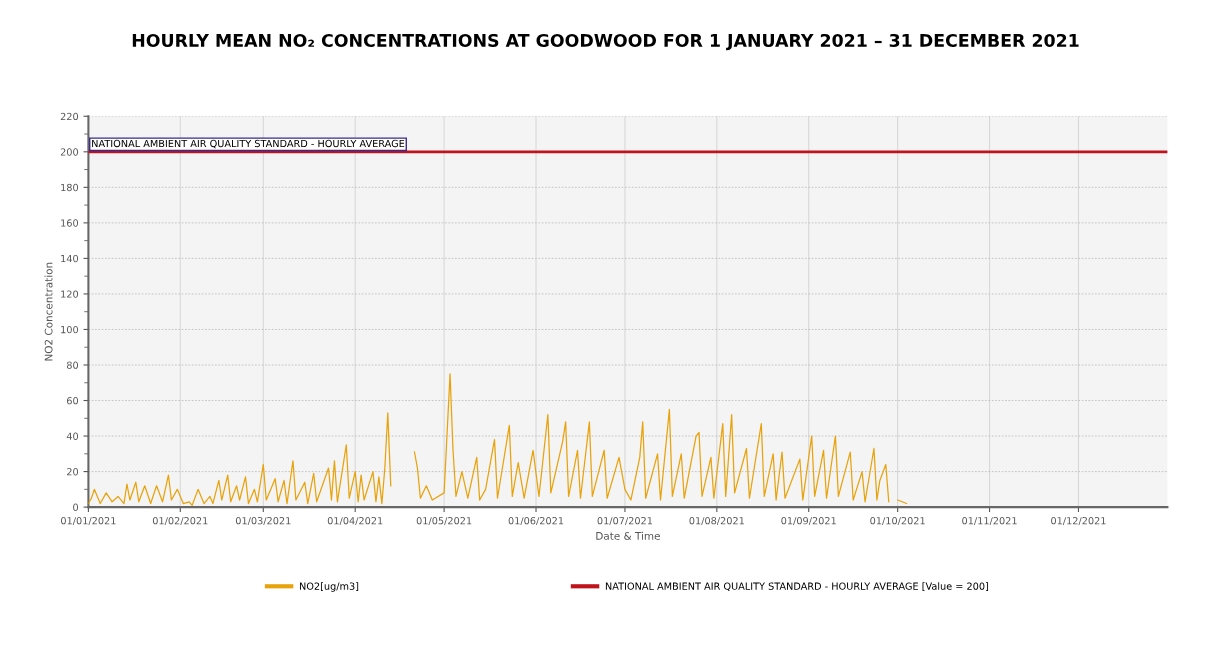  What do you see at coordinates (70, 223) in the screenshot?
I see `y-tick-label: 160` at bounding box center [70, 223].